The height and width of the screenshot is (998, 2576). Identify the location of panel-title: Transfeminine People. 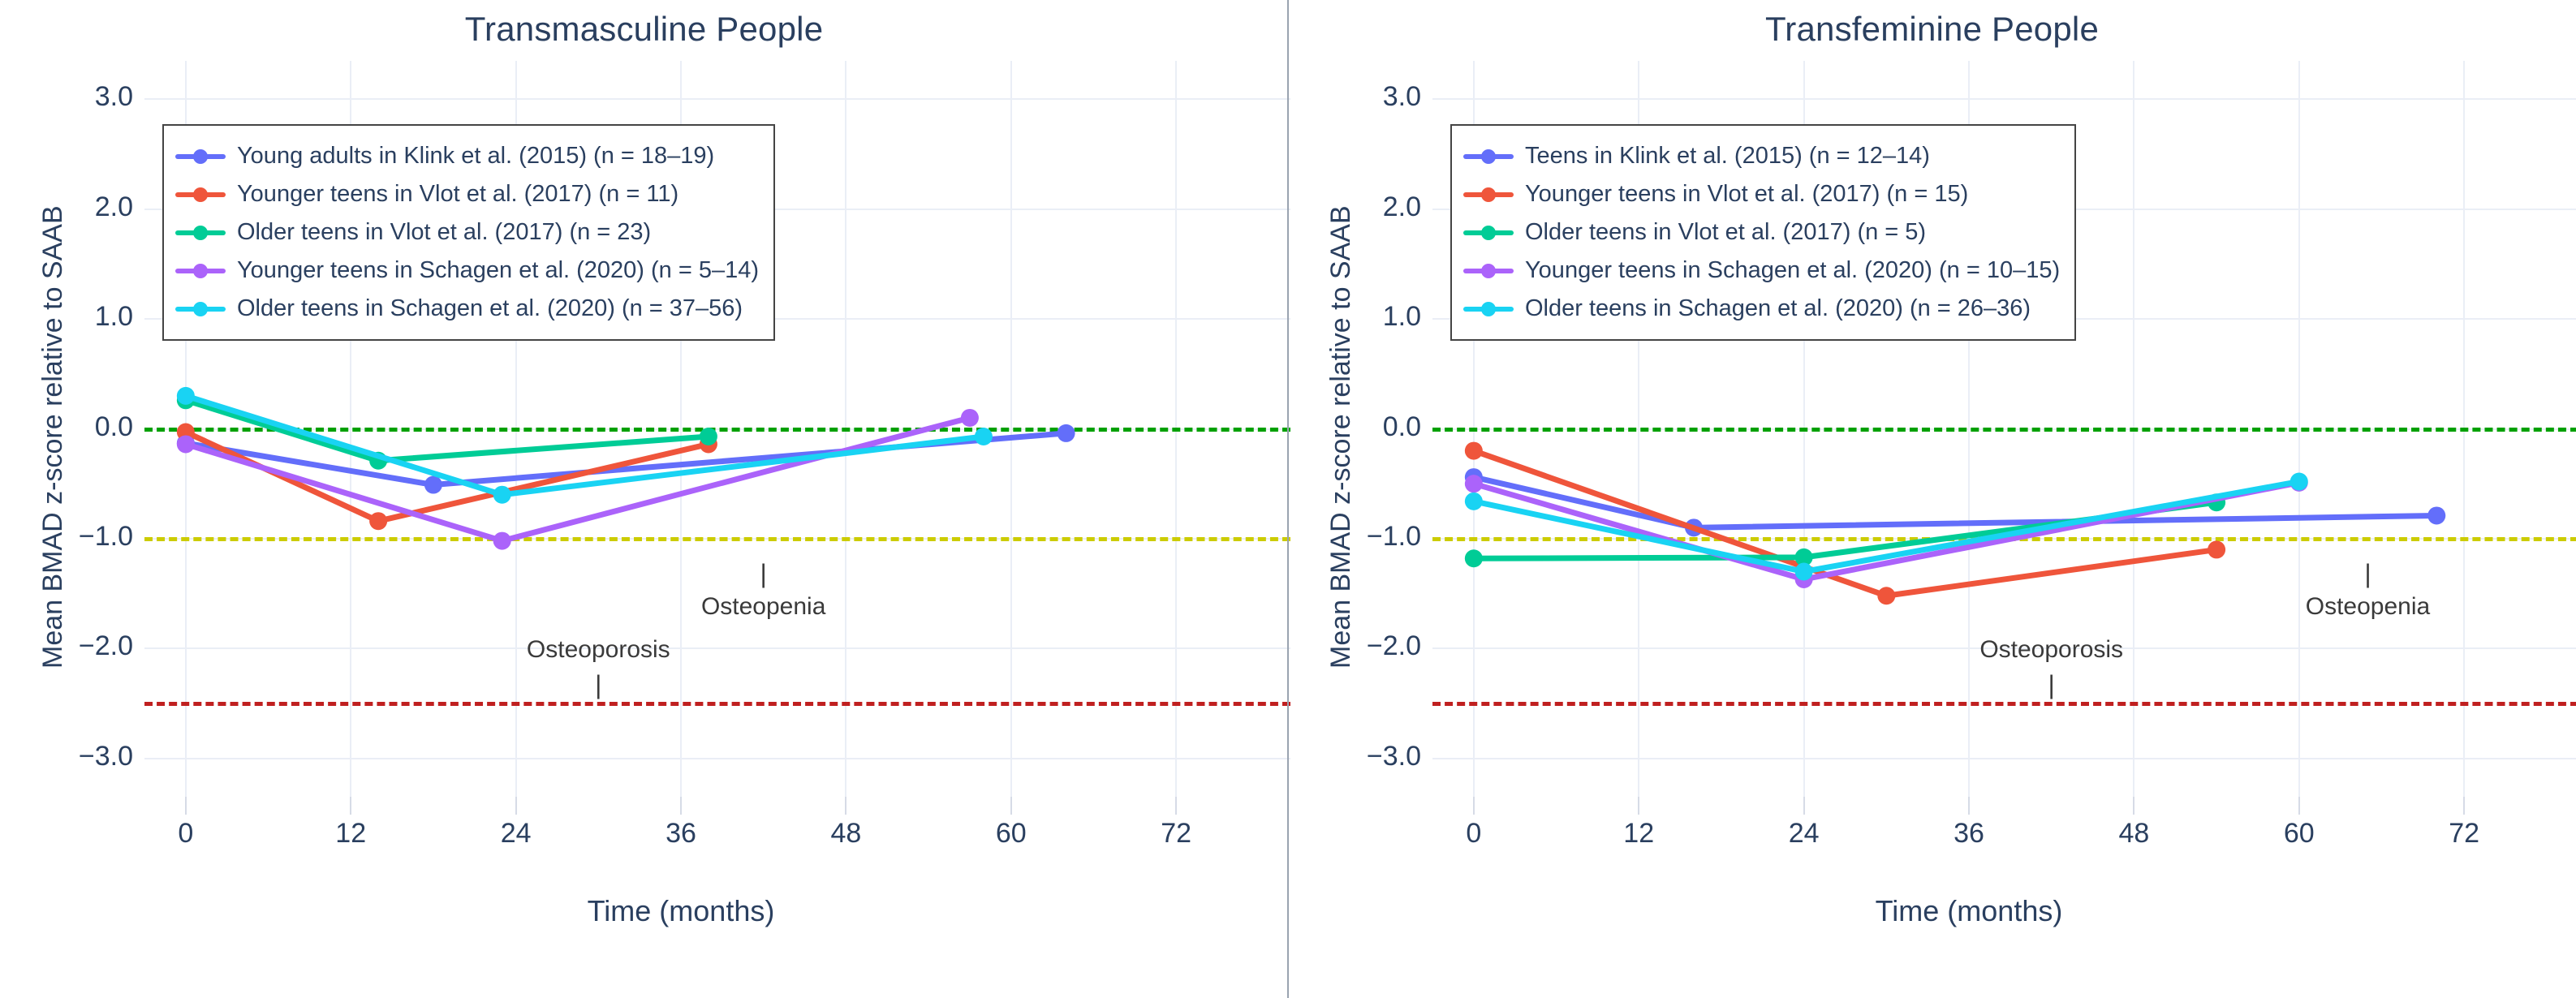
(1932, 29).